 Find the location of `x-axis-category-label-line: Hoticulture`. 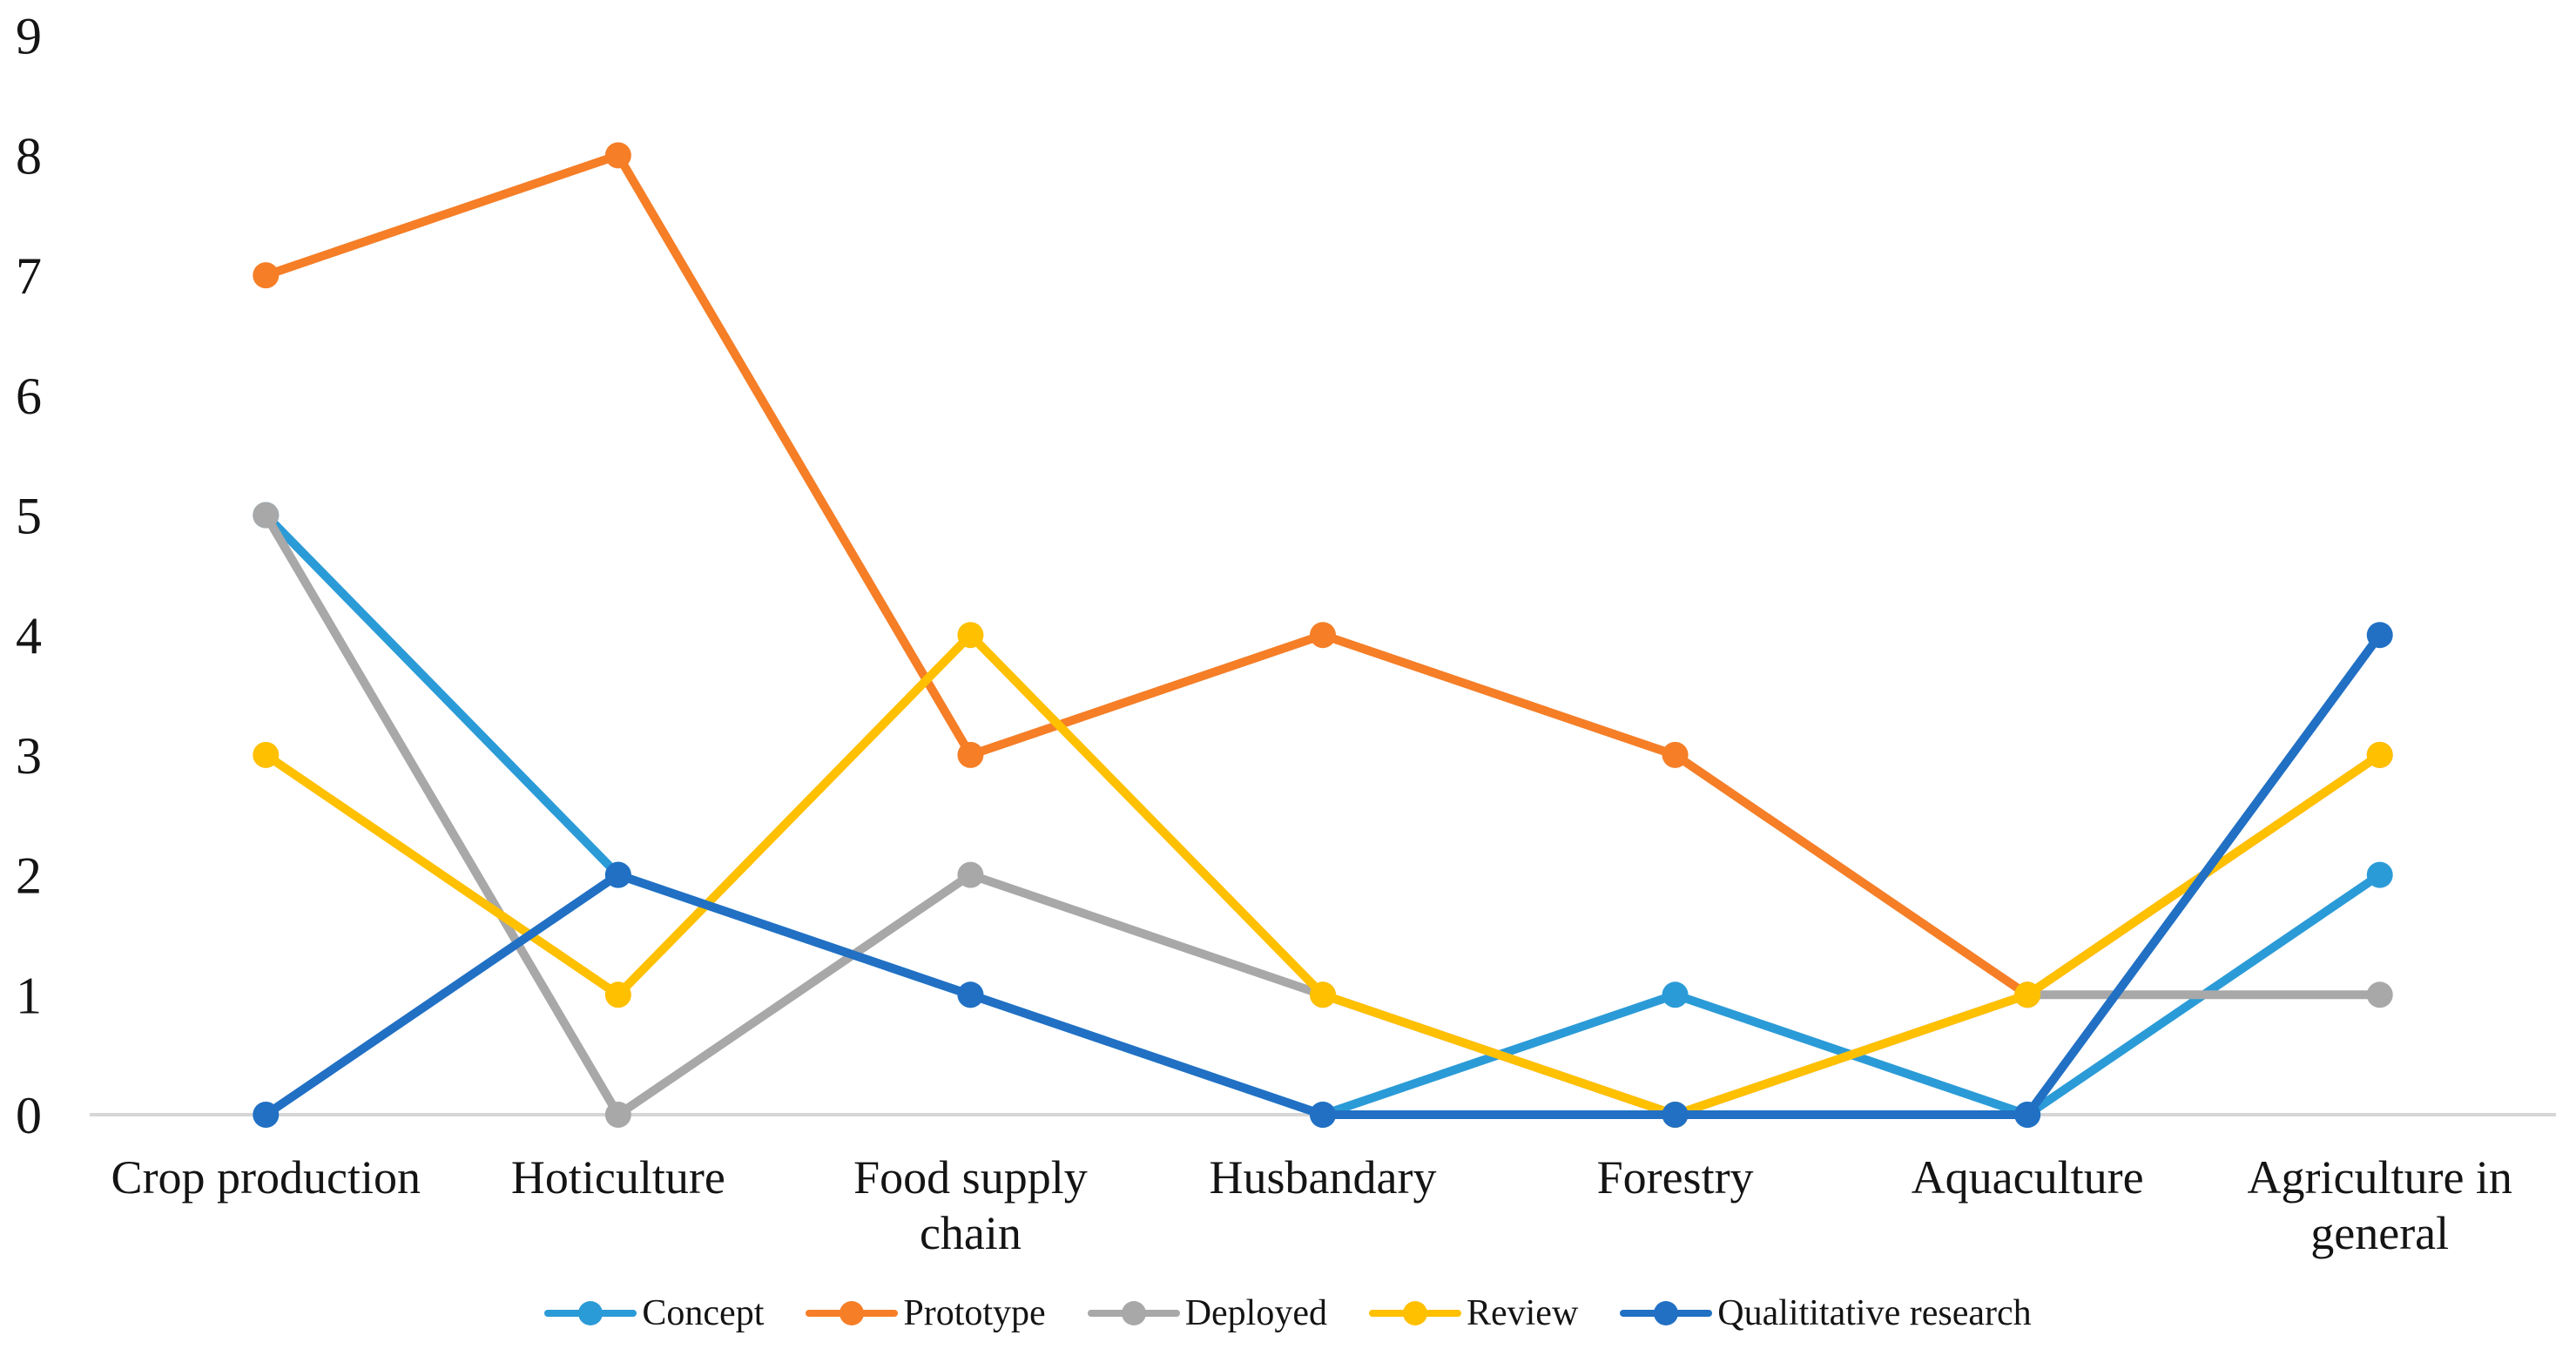

x-axis-category-label-line: Hoticulture is located at coordinates (618, 1177).